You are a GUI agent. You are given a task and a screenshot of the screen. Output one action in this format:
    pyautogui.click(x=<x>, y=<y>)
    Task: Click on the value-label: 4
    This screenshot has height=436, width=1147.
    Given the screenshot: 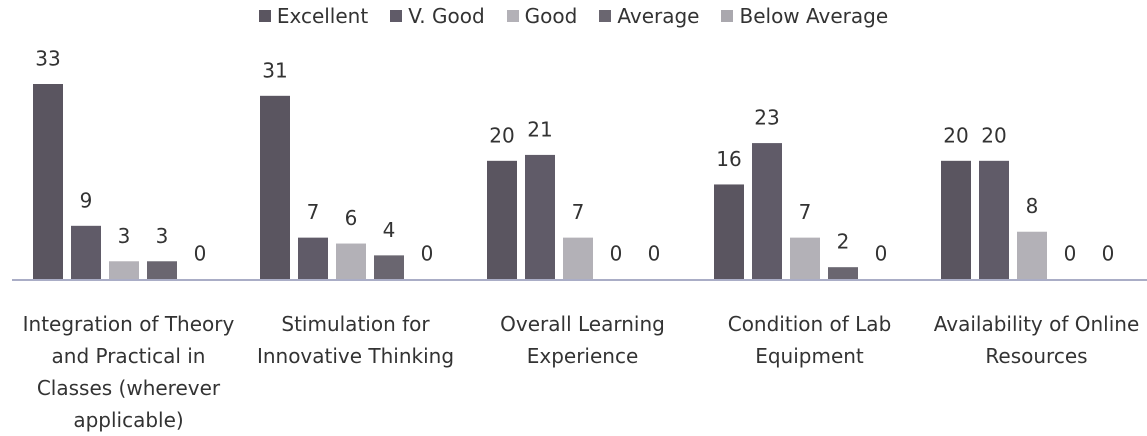 What is the action you would take?
    pyautogui.click(x=389, y=230)
    